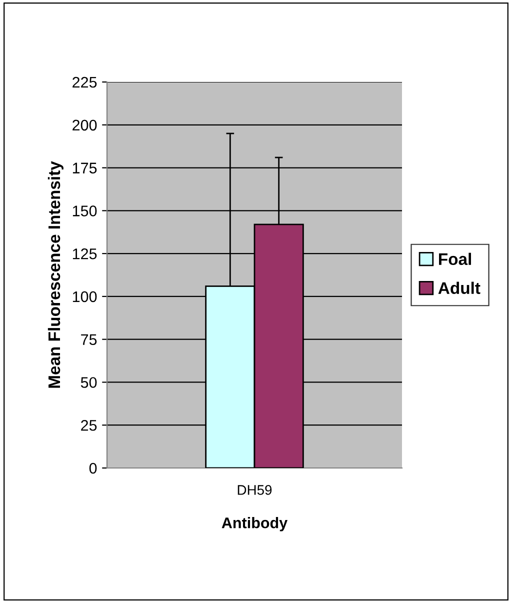 The height and width of the screenshot is (603, 512). I want to click on y-tick-label: 50, so click(88, 382).